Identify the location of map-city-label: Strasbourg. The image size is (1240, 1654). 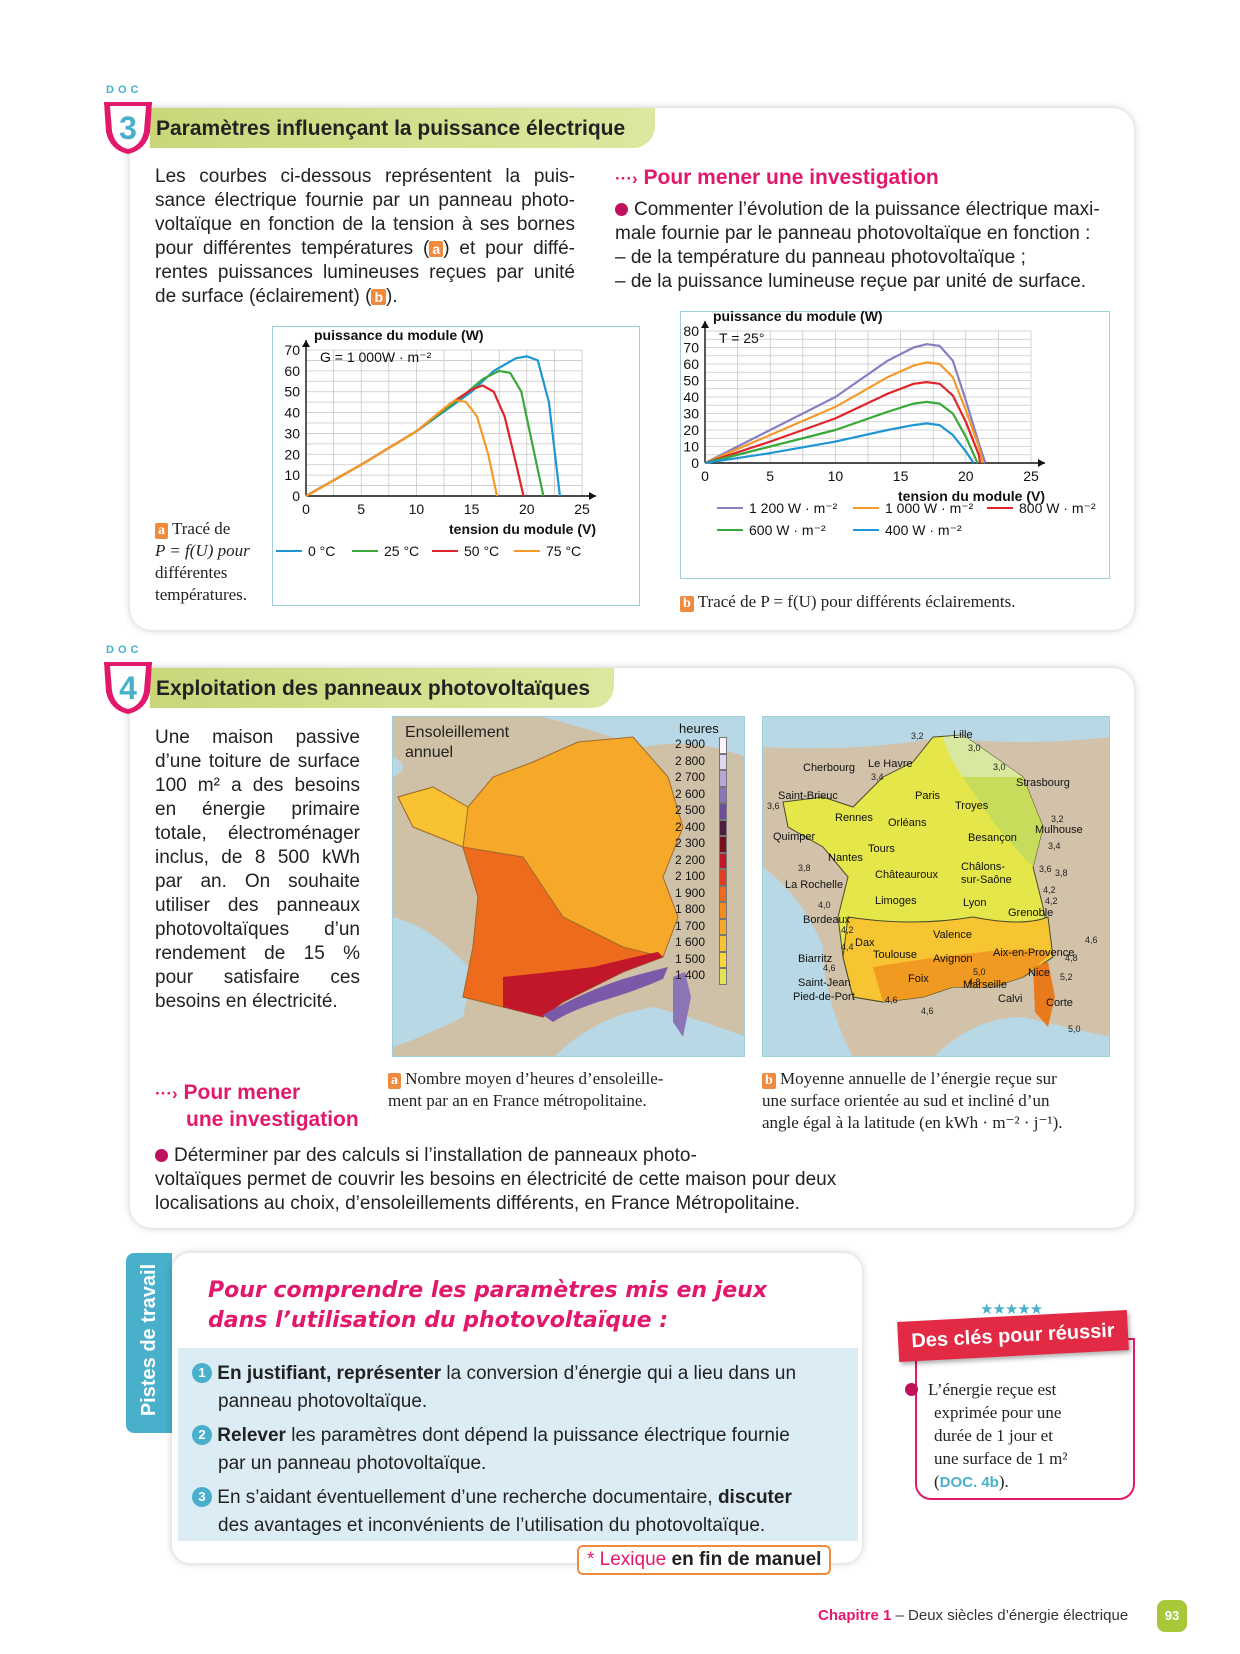
(1043, 783).